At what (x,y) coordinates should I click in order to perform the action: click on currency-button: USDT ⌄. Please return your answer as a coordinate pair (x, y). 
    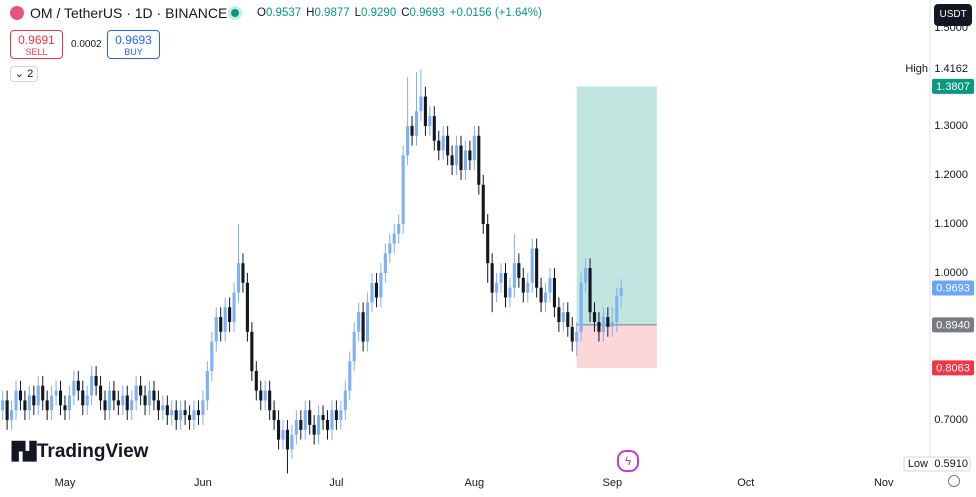
    Looking at the image, I should click on (953, 23).